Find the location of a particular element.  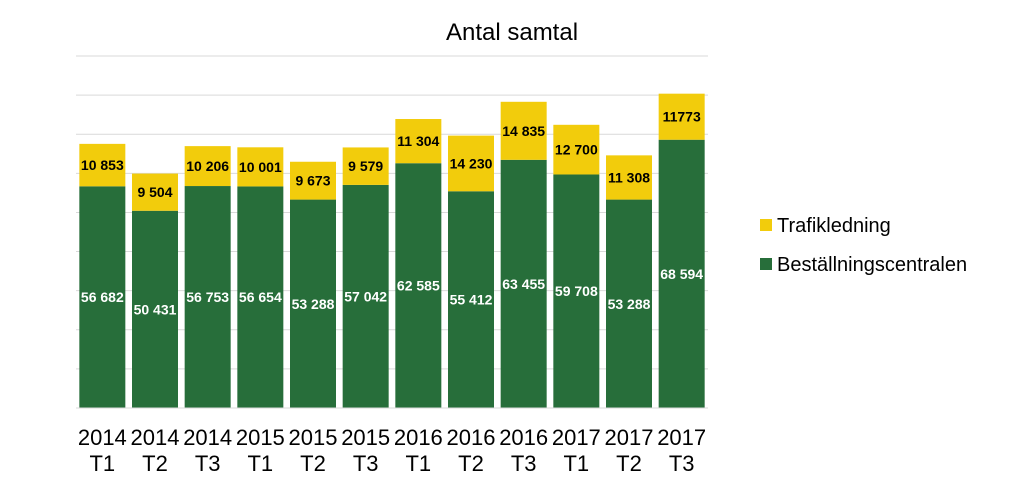

data-label-bestallningscentralen: 59 708 is located at coordinates (576, 291).